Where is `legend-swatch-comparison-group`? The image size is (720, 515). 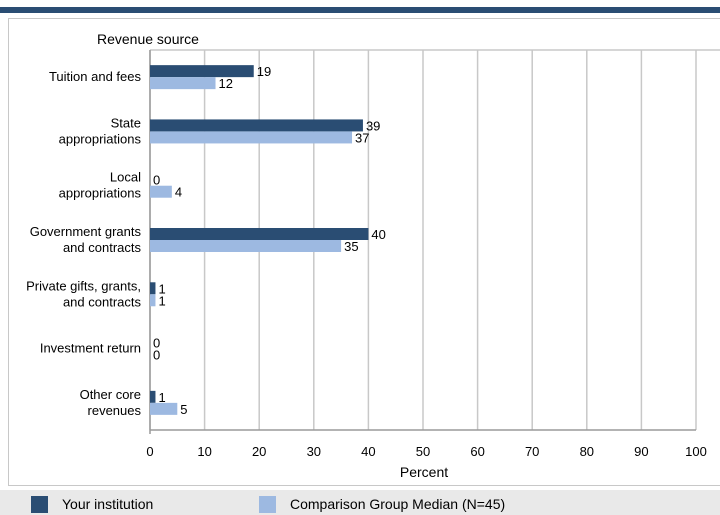
legend-swatch-comparison-group is located at coordinates (267, 504).